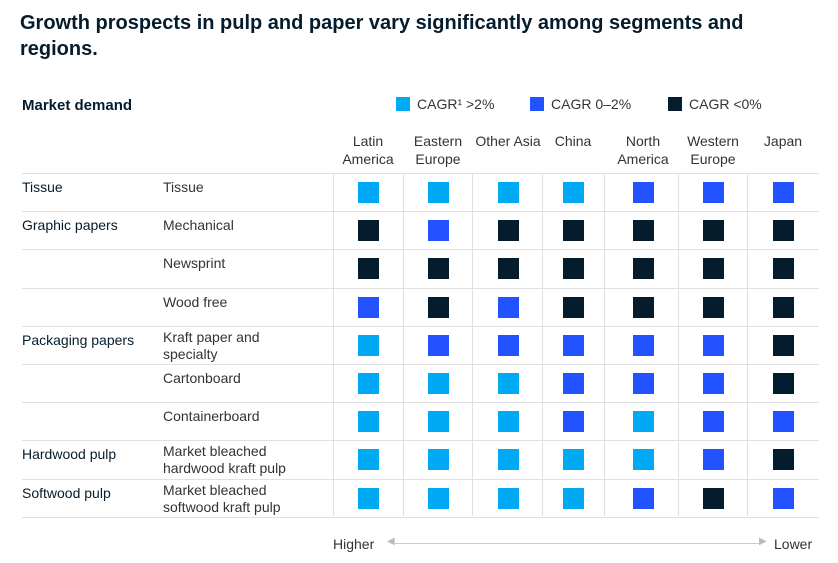 The image size is (838, 563). What do you see at coordinates (224, 459) in the screenshot?
I see `row-product: Market bleached hardwood kraft pulp` at bounding box center [224, 459].